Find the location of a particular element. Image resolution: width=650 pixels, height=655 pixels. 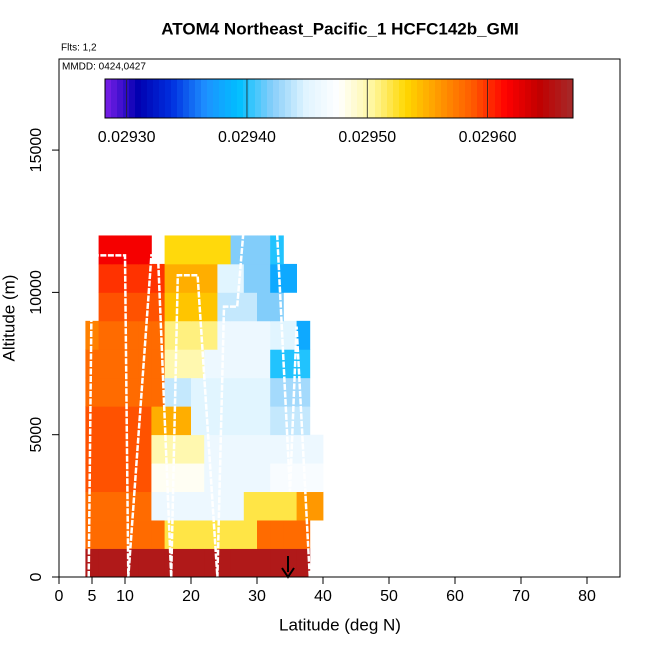

x-tick-label: 80 is located at coordinates (587, 596).